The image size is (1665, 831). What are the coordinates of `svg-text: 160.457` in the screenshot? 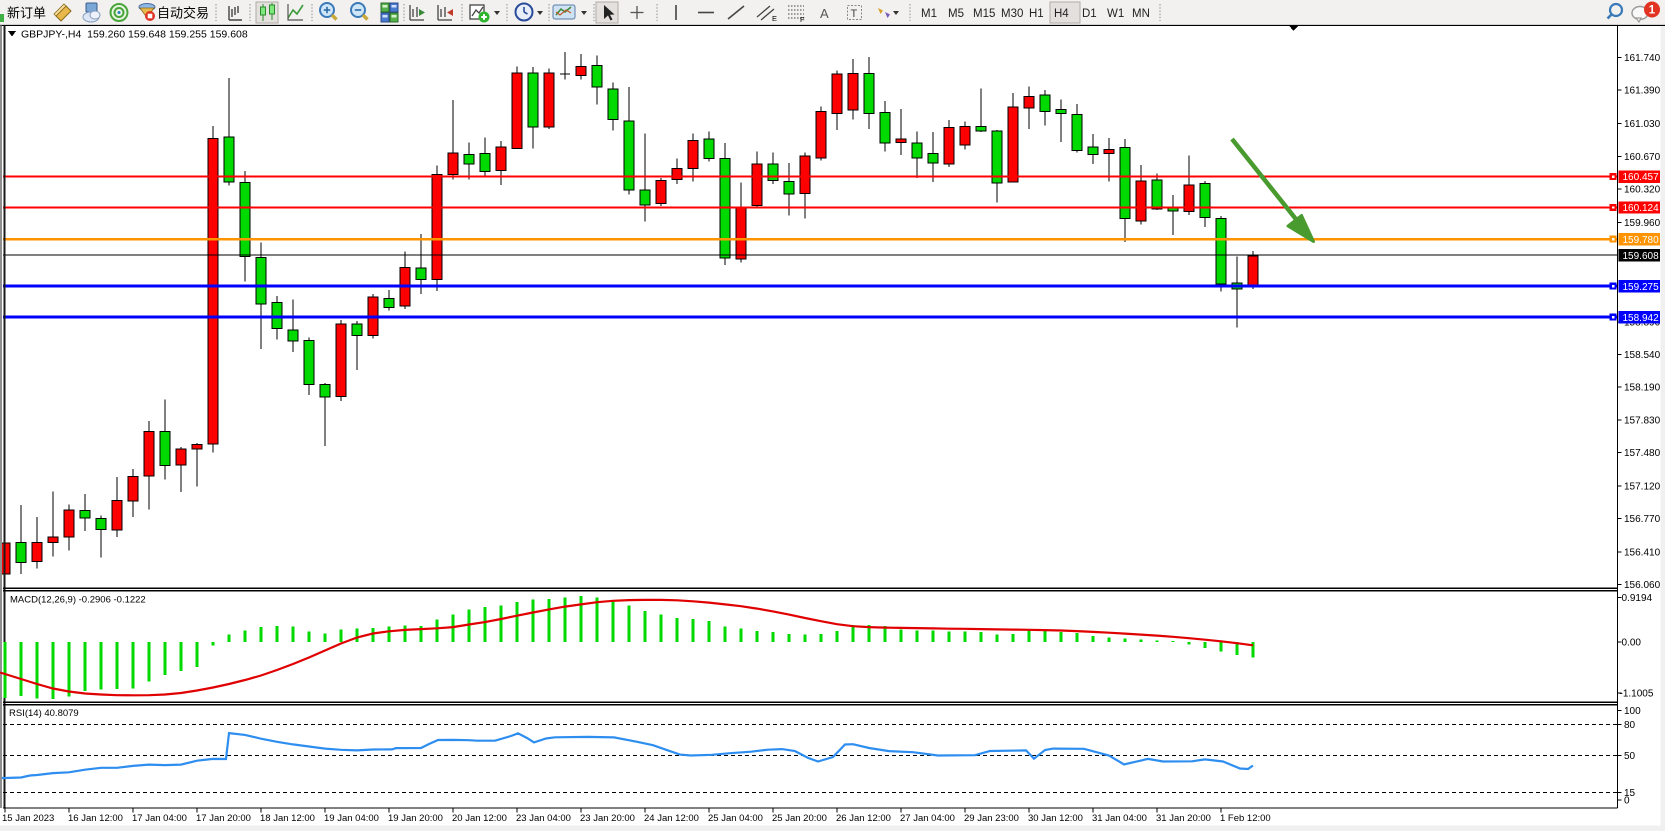 It's located at (1641, 177).